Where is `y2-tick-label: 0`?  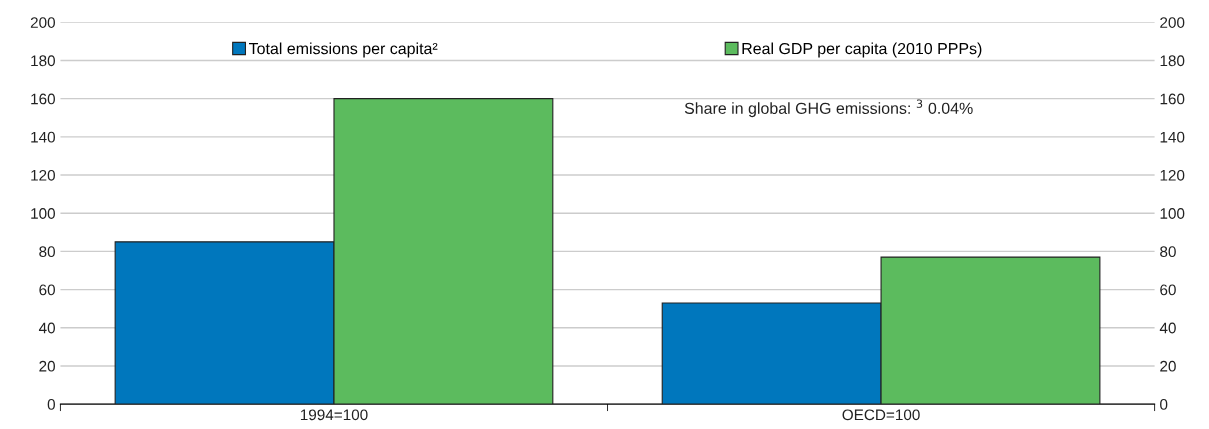
y2-tick-label: 0 is located at coordinates (1164, 404).